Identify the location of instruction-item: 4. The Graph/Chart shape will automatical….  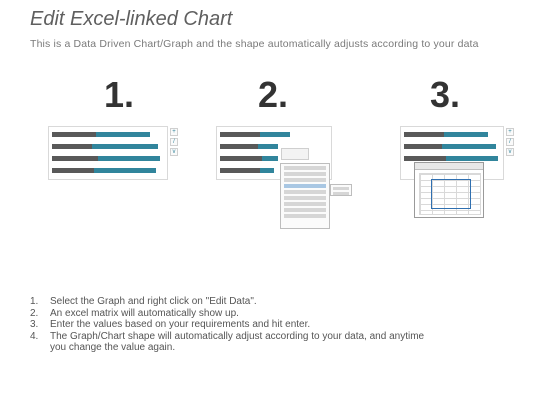
(227, 342).